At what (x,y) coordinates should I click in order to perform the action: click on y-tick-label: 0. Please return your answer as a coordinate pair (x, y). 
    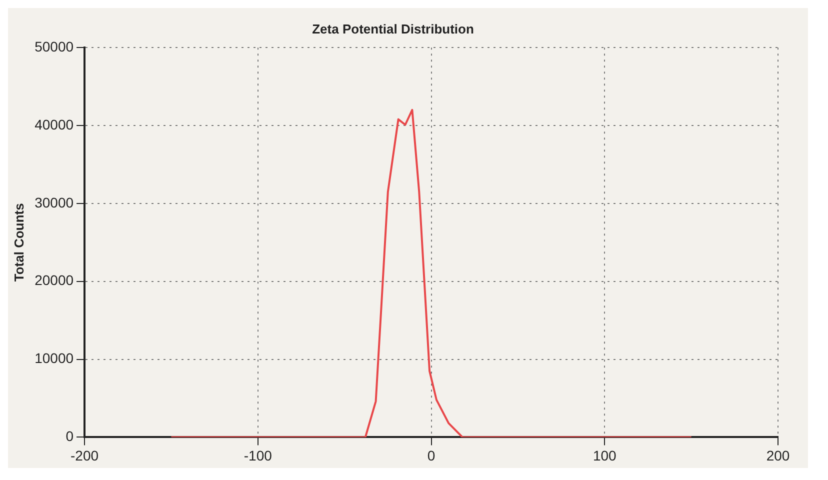
    Looking at the image, I should click on (70, 436).